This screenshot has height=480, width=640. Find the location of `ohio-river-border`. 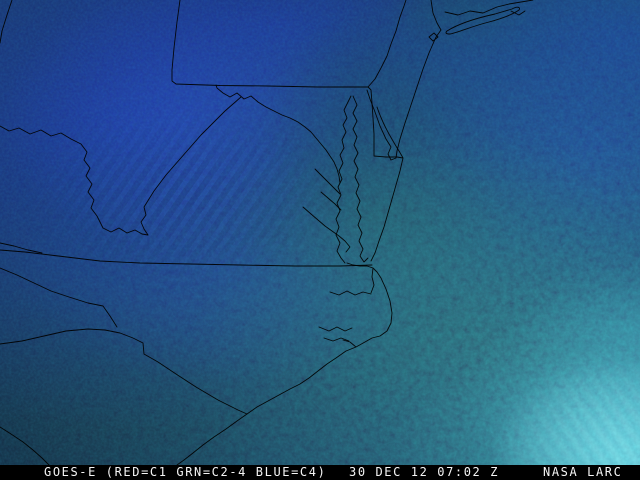

ohio-river-border is located at coordinates (74, 118).